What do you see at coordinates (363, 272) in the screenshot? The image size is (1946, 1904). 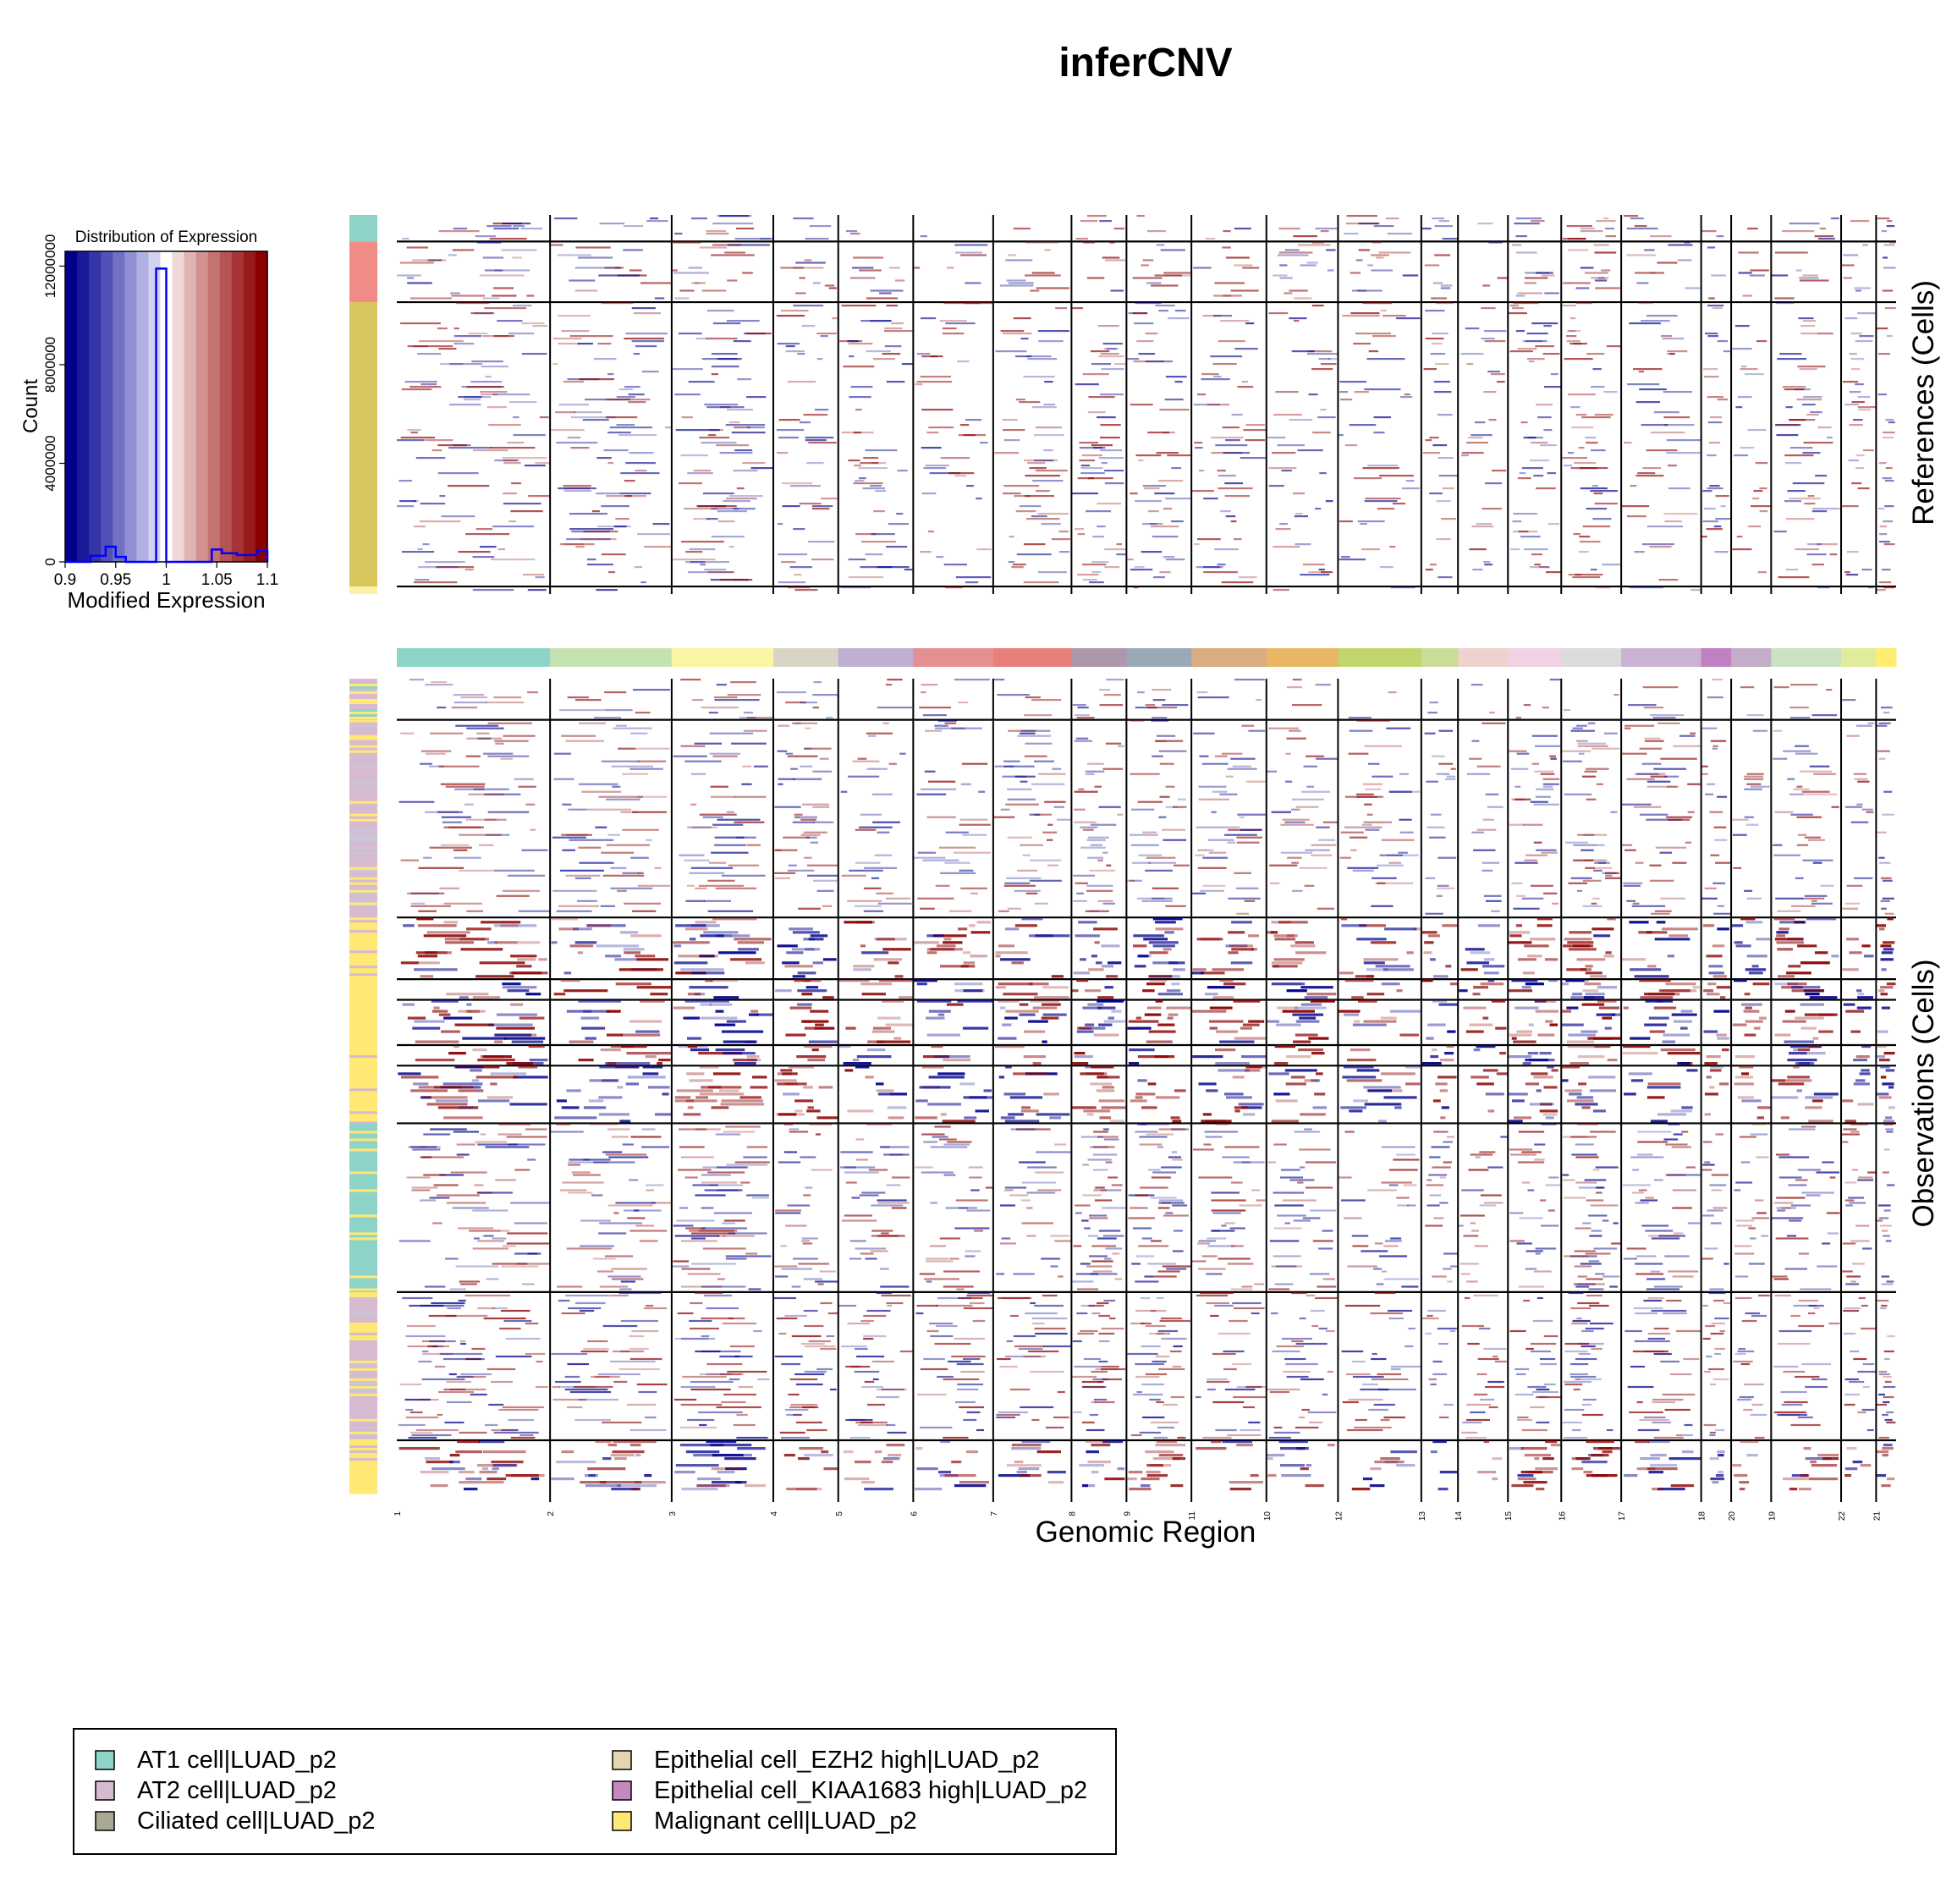 I see `reference-group-annotation` at bounding box center [363, 272].